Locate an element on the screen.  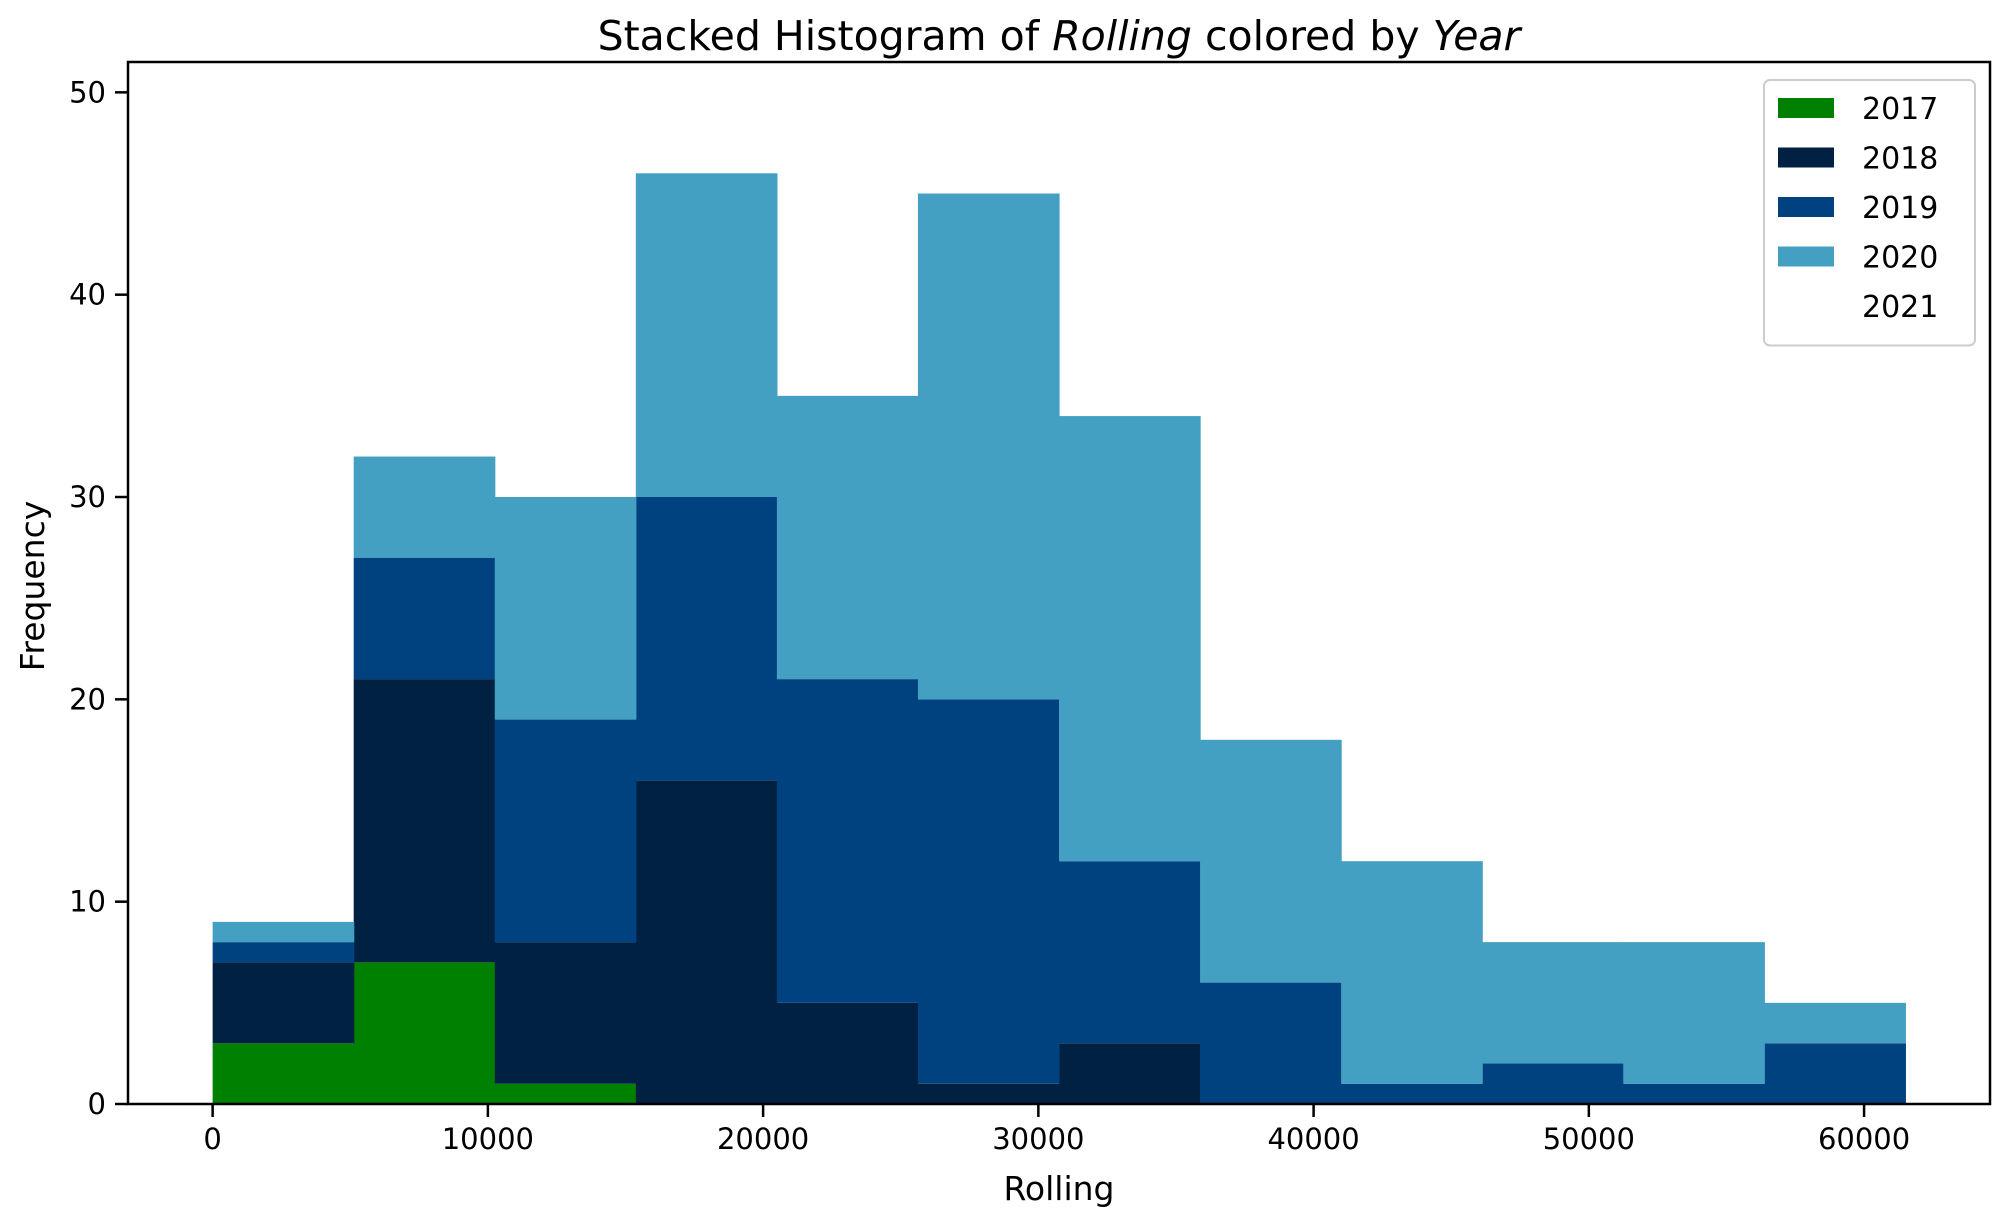
legend-swatch-2018 is located at coordinates (1806, 157).